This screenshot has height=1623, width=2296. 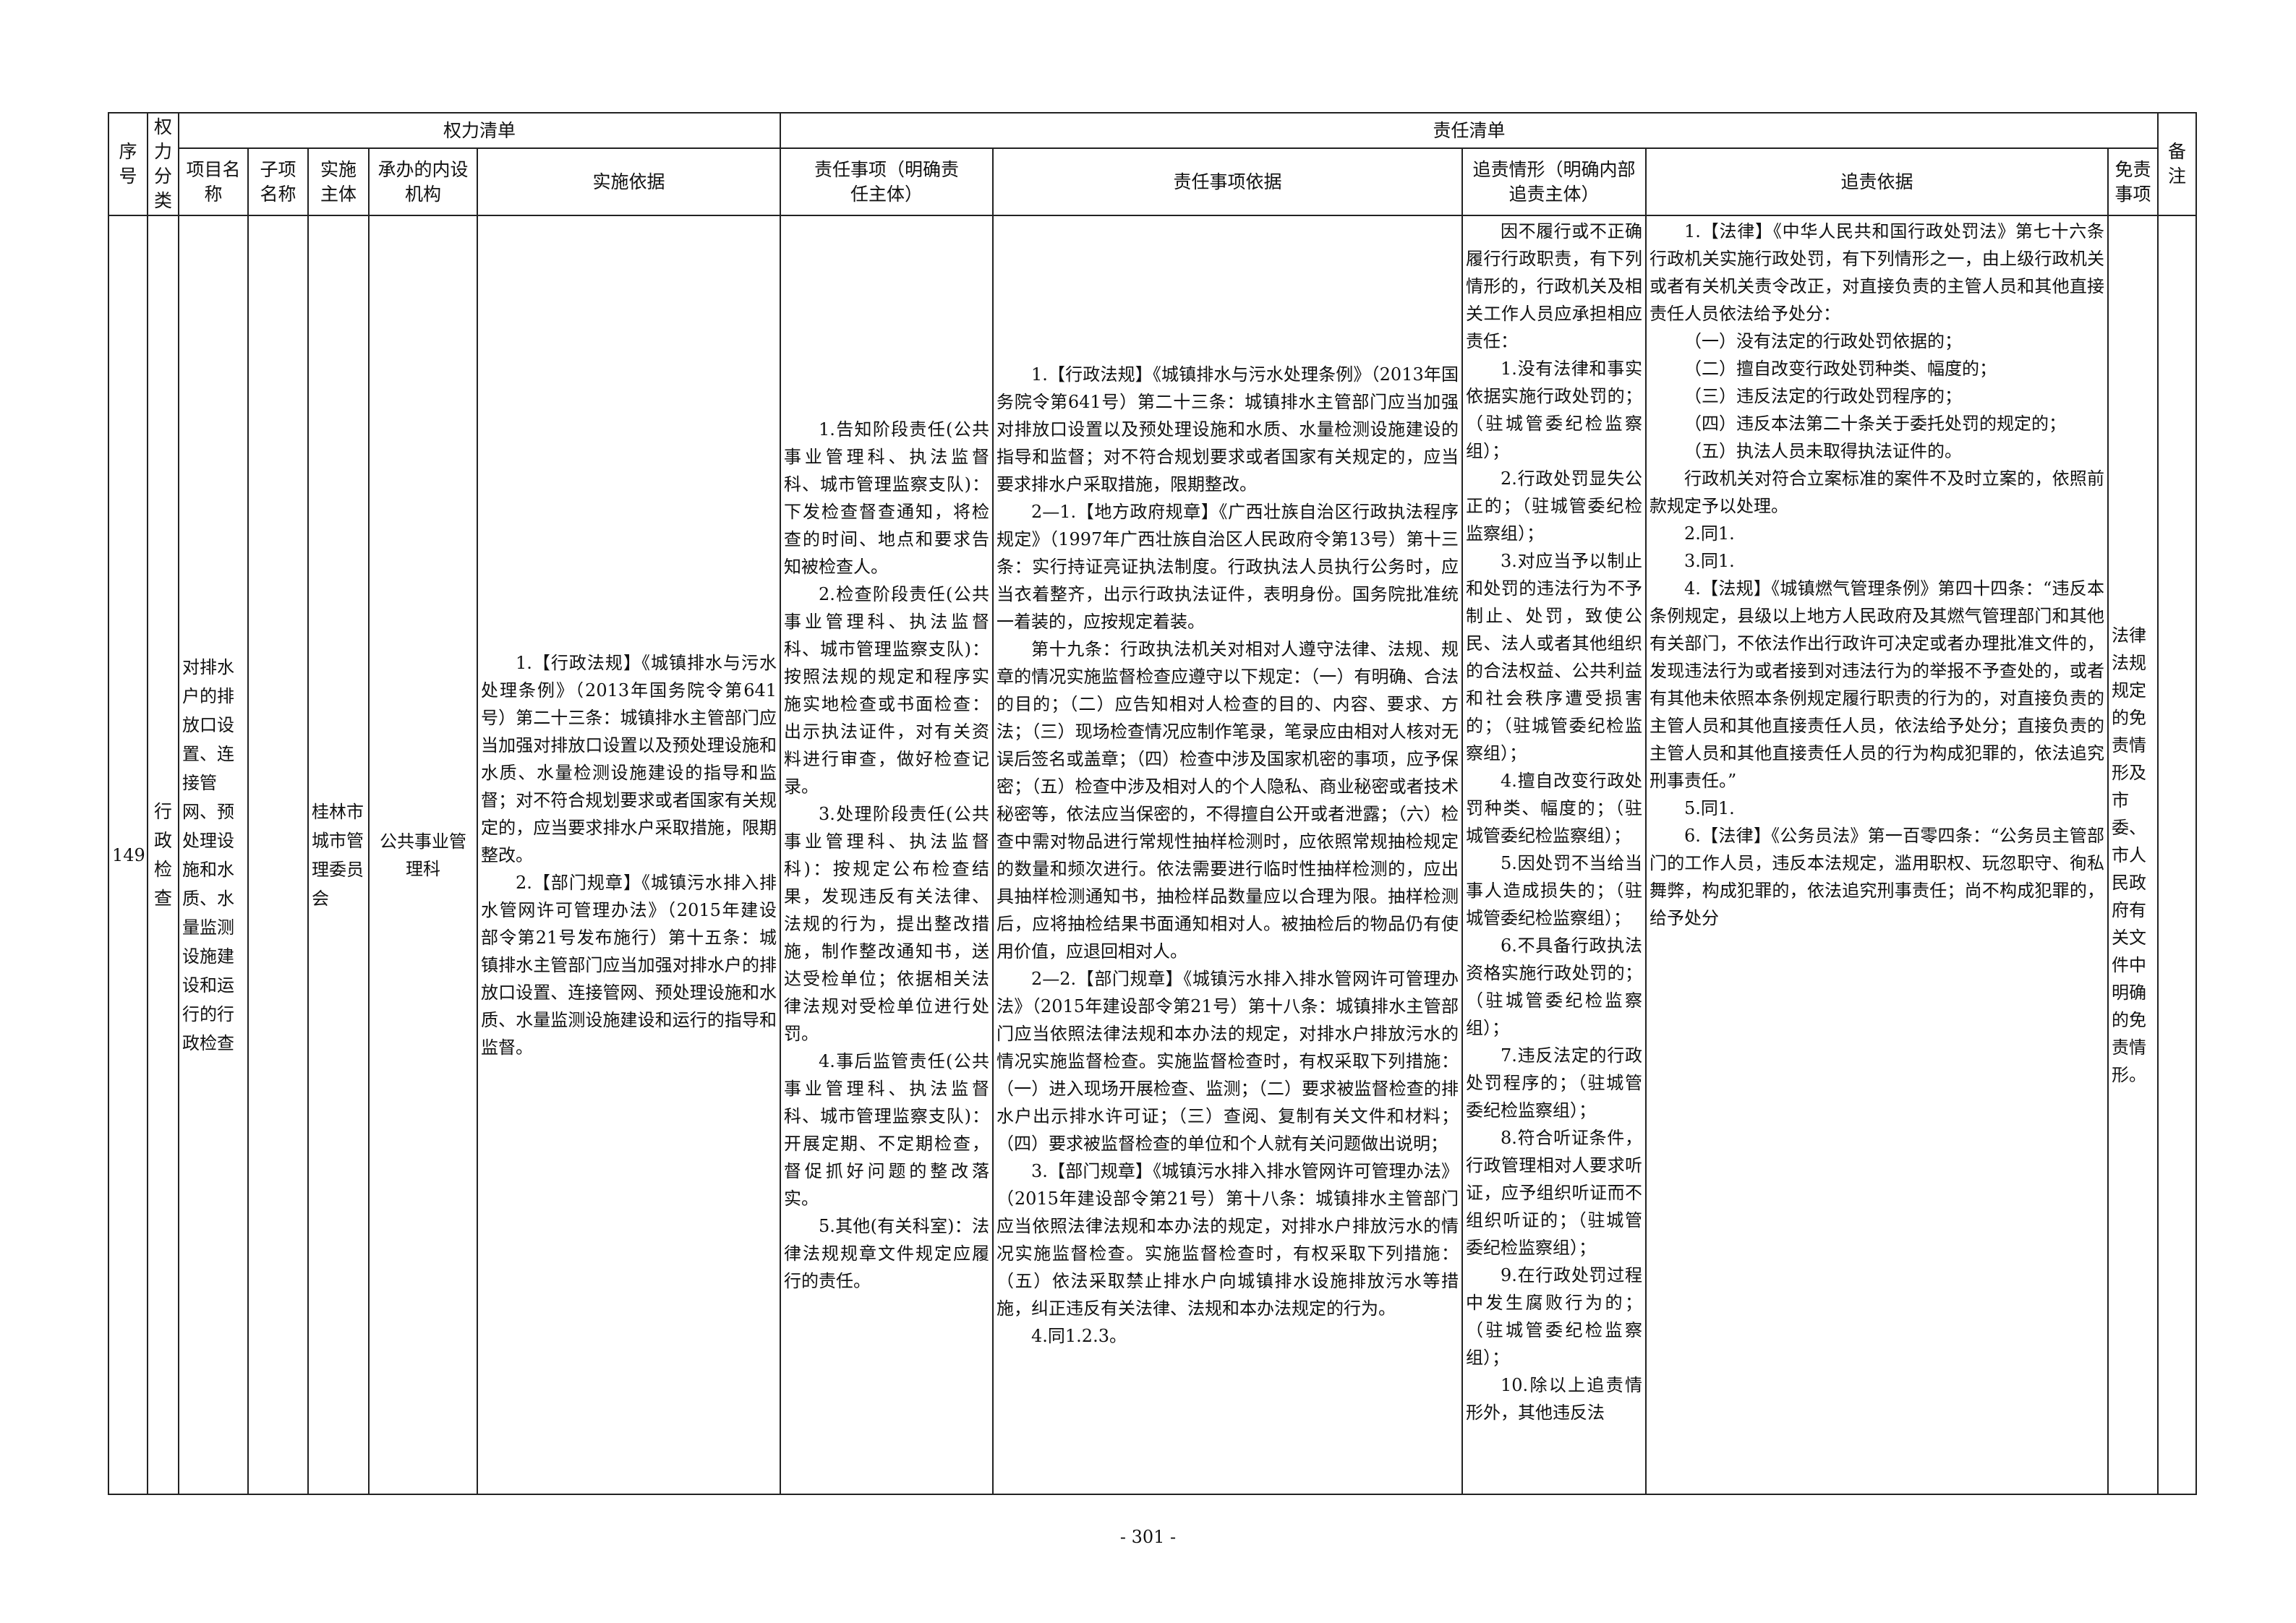 I want to click on paragraph: 行政机关对符合立案标准的案件不及时立案的，依照前款规定予以处理。, so click(x=1877, y=492).